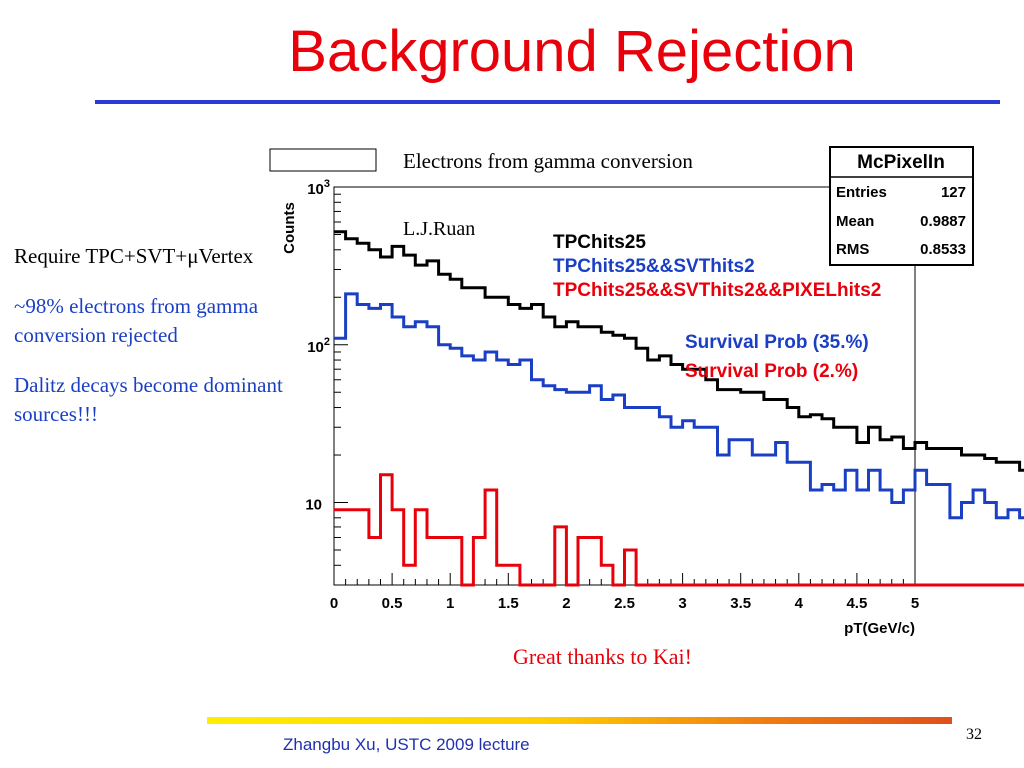  What do you see at coordinates (654, 266) in the screenshot?
I see `legend-series-2: TPChits25&&SVThits2` at bounding box center [654, 266].